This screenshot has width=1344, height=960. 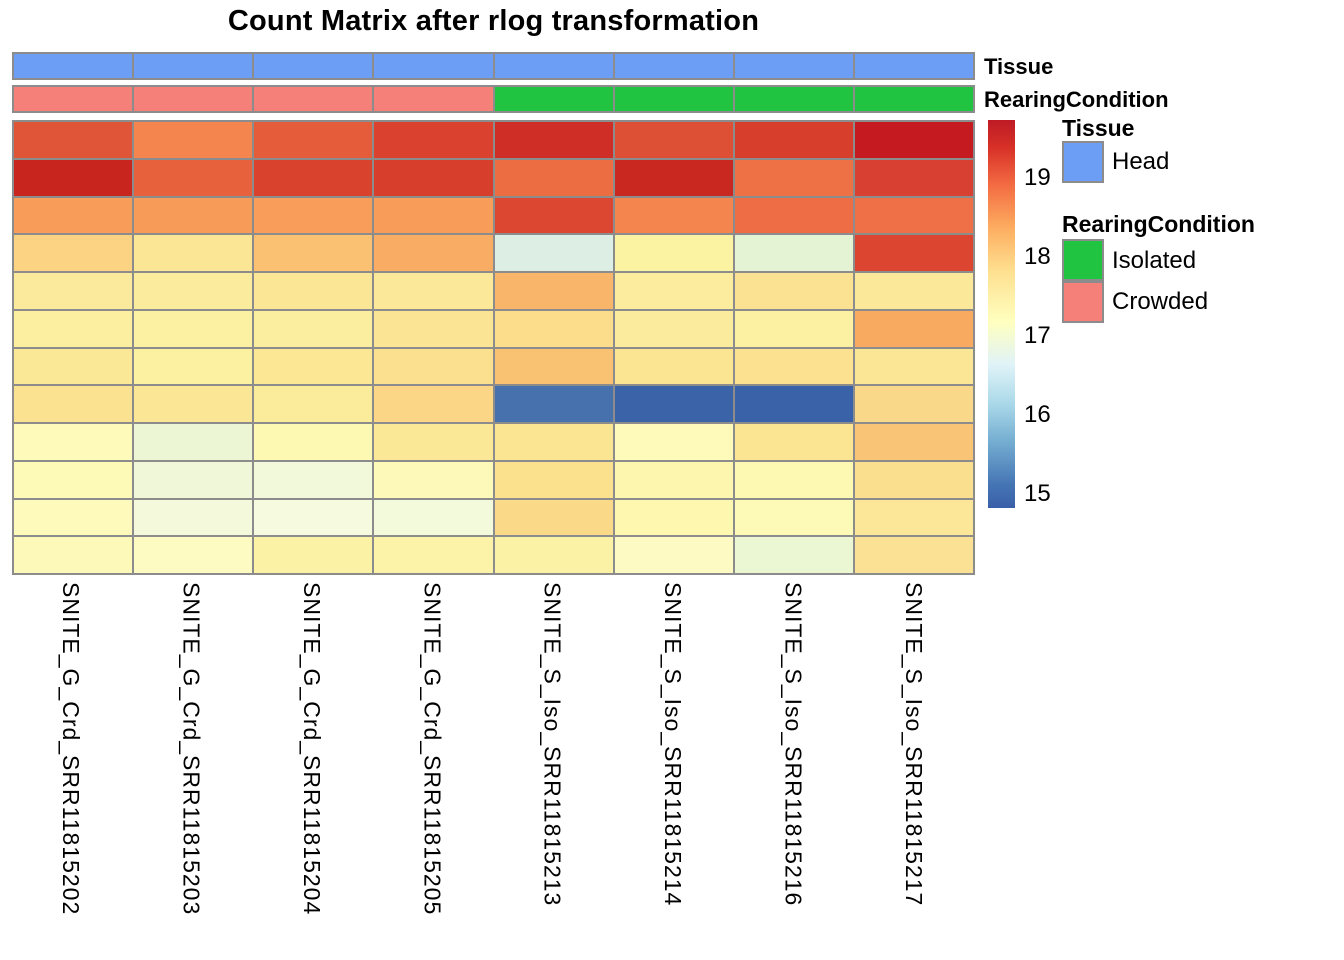 I want to click on colorbar-tick-label: 16, so click(x=1037, y=414).